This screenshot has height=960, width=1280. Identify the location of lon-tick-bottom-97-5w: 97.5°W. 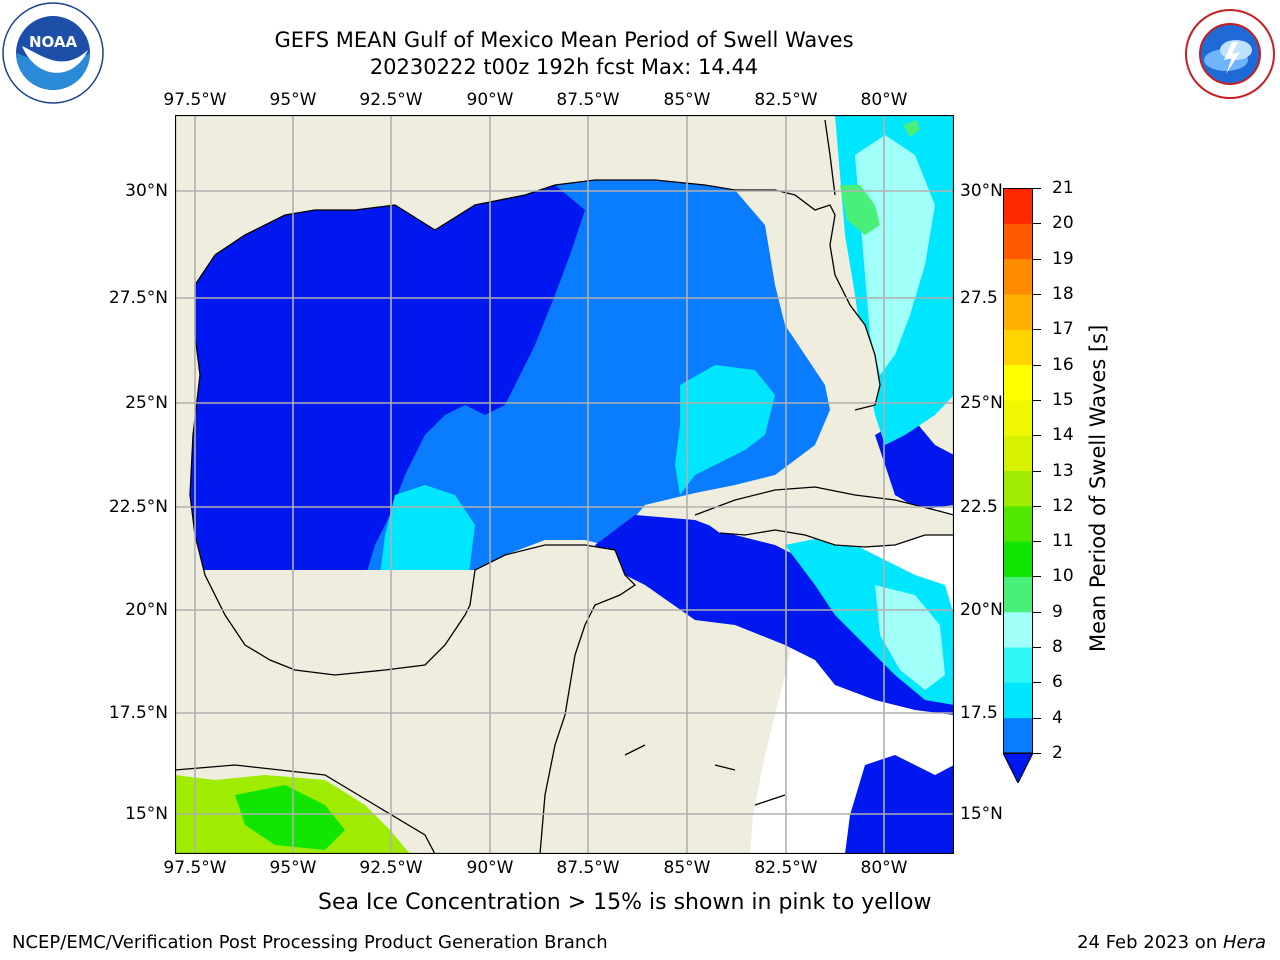
(195, 868).